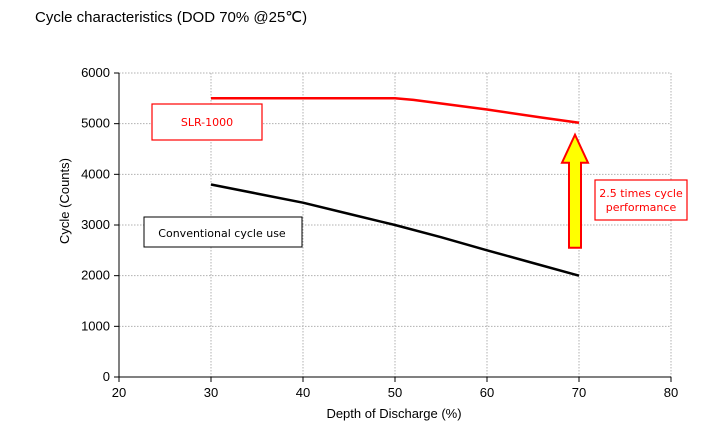  I want to click on slr-label-box: SLR-1000, so click(207, 122).